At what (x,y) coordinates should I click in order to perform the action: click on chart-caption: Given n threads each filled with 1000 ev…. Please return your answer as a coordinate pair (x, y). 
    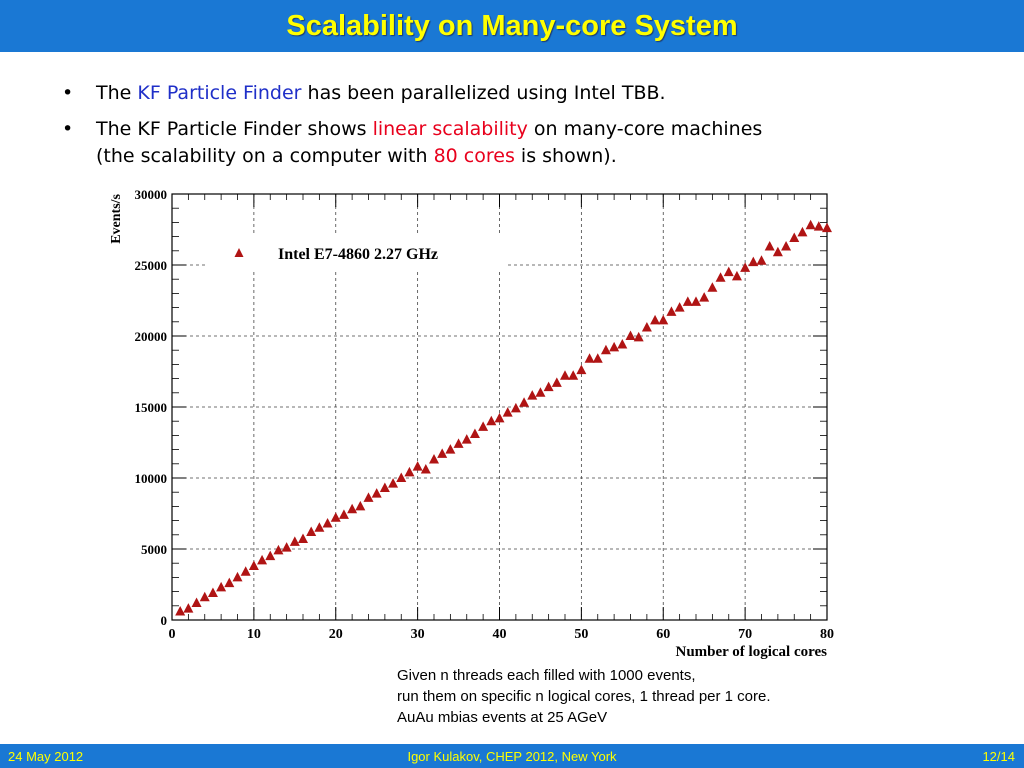
    Looking at the image, I should click on (584, 696).